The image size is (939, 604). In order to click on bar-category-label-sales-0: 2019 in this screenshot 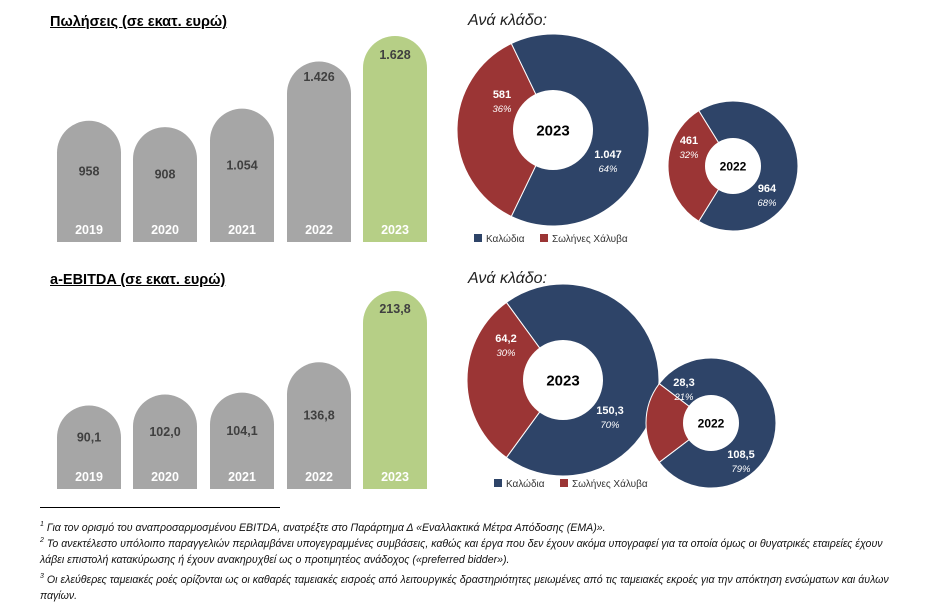, I will do `click(89, 230)`.